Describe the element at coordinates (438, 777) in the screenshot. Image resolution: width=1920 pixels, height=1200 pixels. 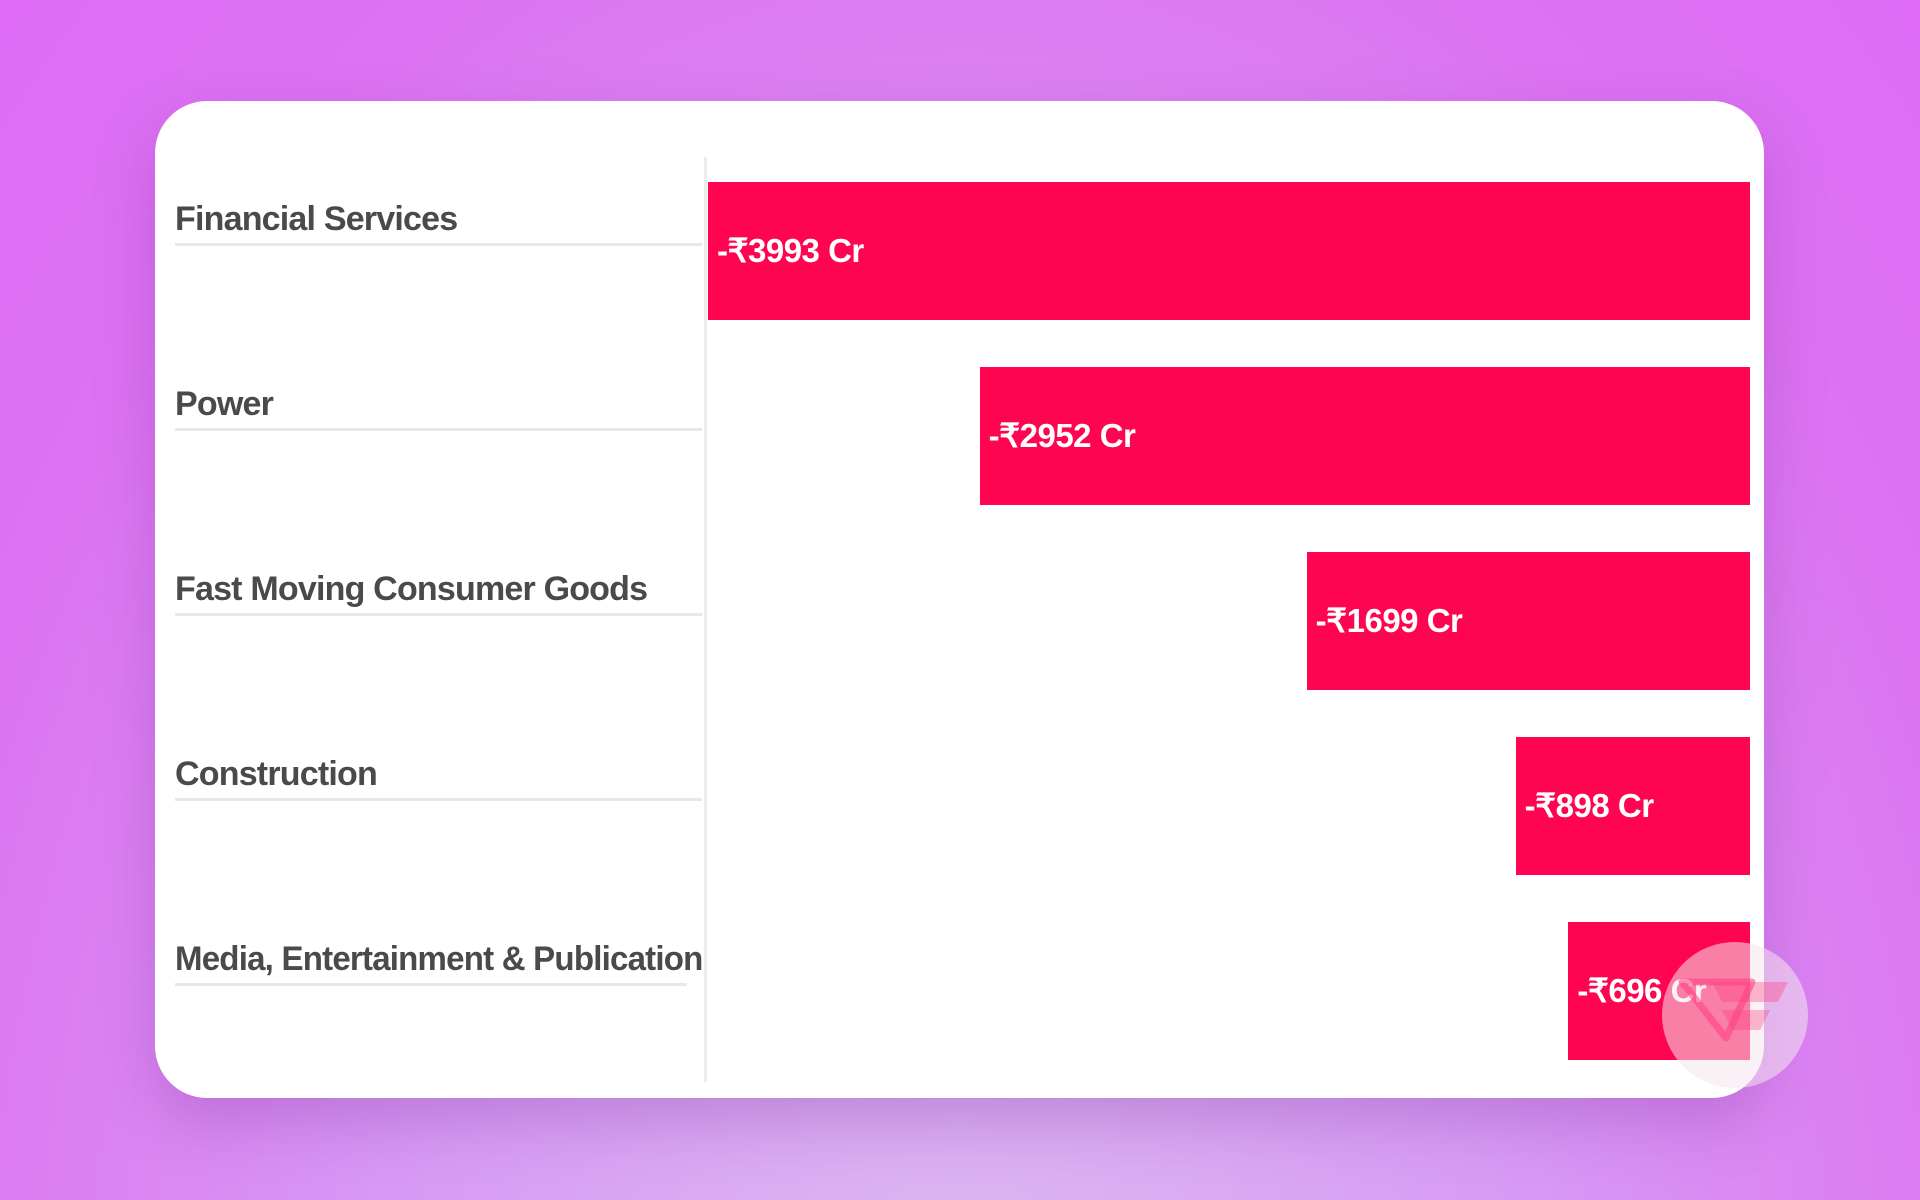
I see `category-label: Construction` at that location.